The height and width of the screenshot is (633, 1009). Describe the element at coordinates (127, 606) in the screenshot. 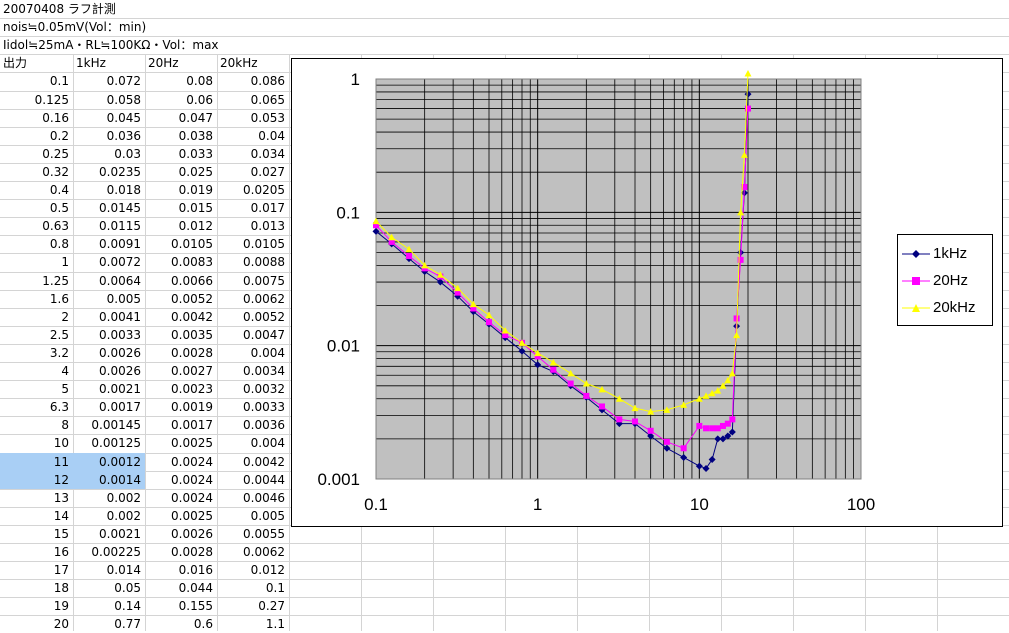

I see `table-cell: 0.14` at that location.